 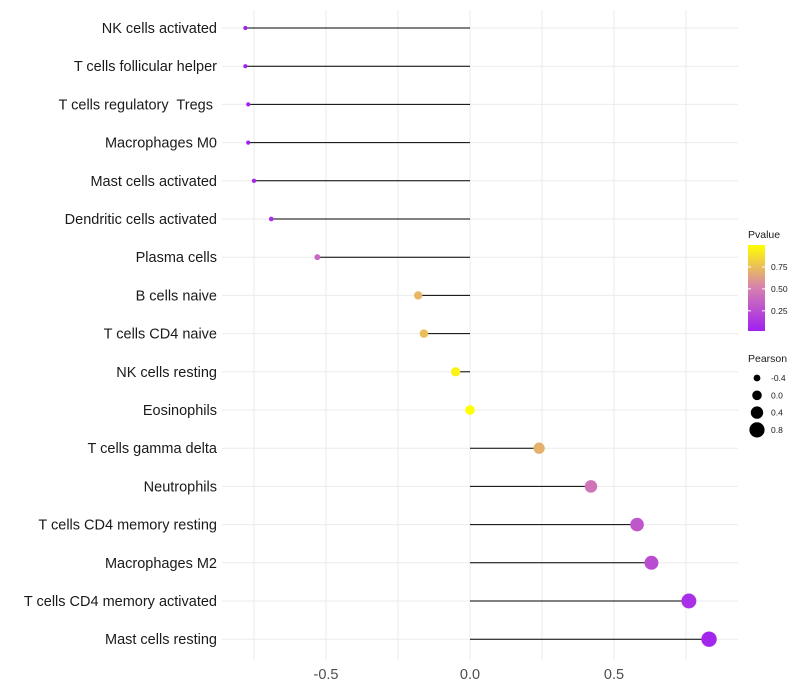 I want to click on colorbar-label: 0.50, so click(x=779, y=289).